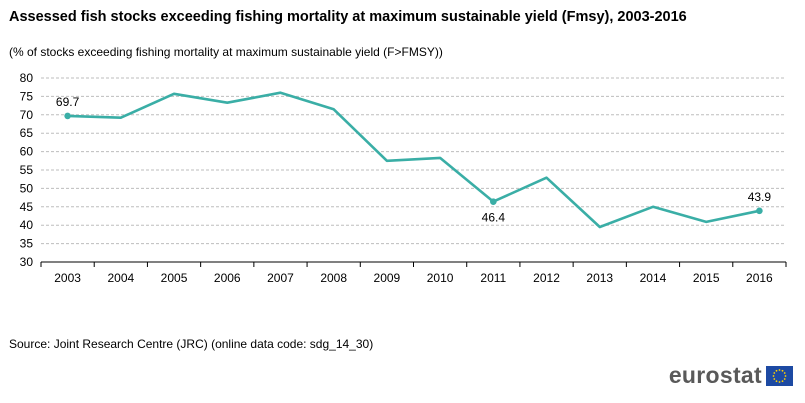 The image size is (805, 403). Describe the element at coordinates (599, 278) in the screenshot. I see `x-tick-label: 2013` at that location.